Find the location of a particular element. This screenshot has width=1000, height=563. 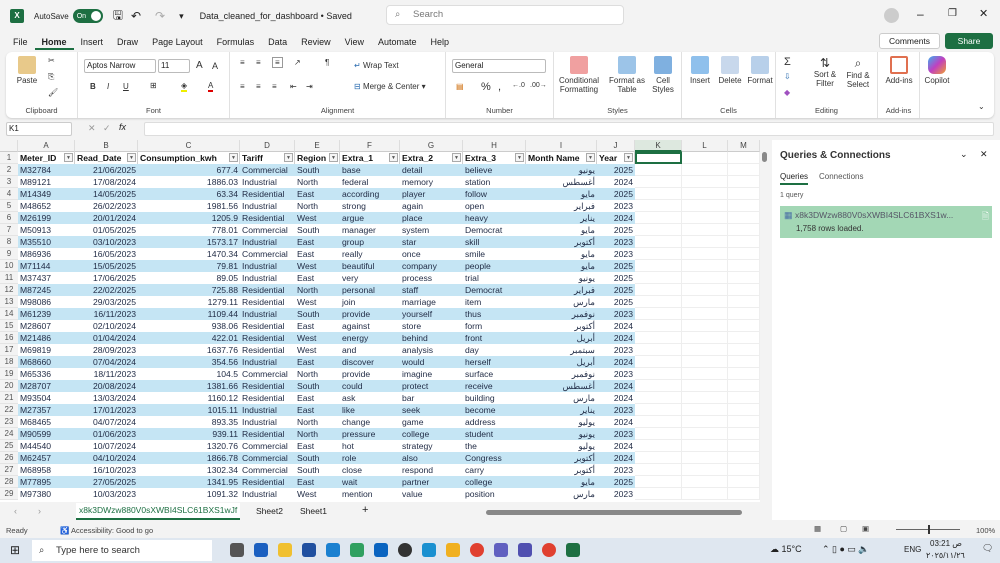

table-cell: game is located at coordinates (431, 422).